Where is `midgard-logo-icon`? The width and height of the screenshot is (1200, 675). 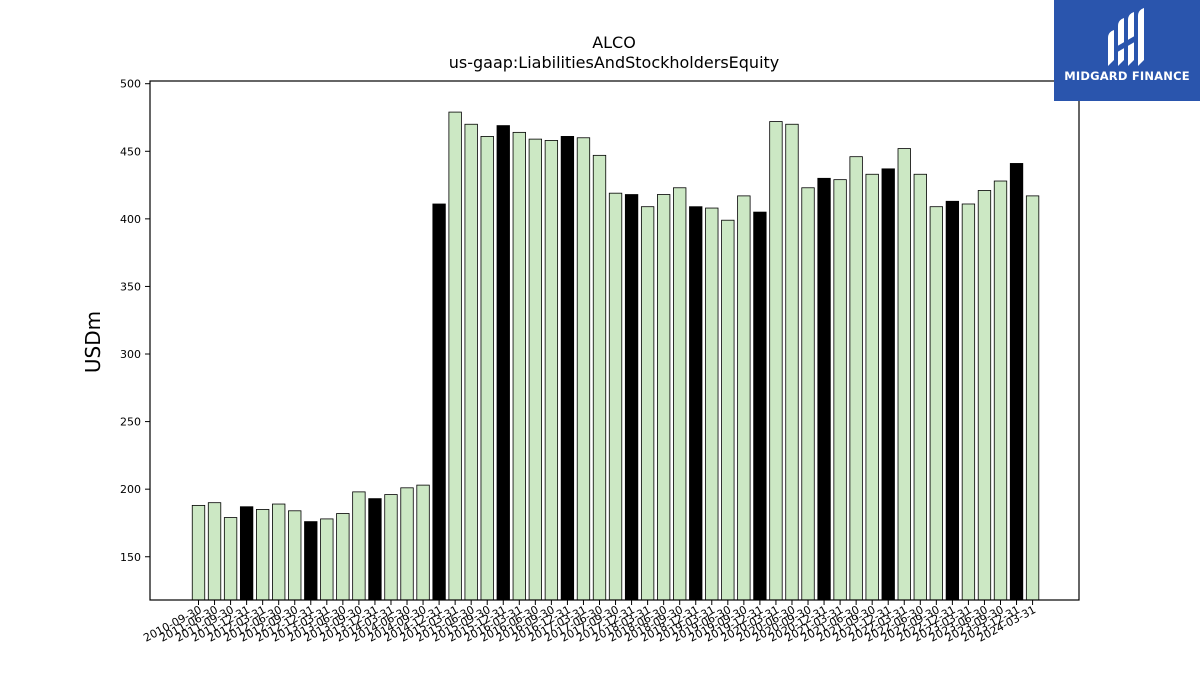 midgard-logo-icon is located at coordinates (1126, 37).